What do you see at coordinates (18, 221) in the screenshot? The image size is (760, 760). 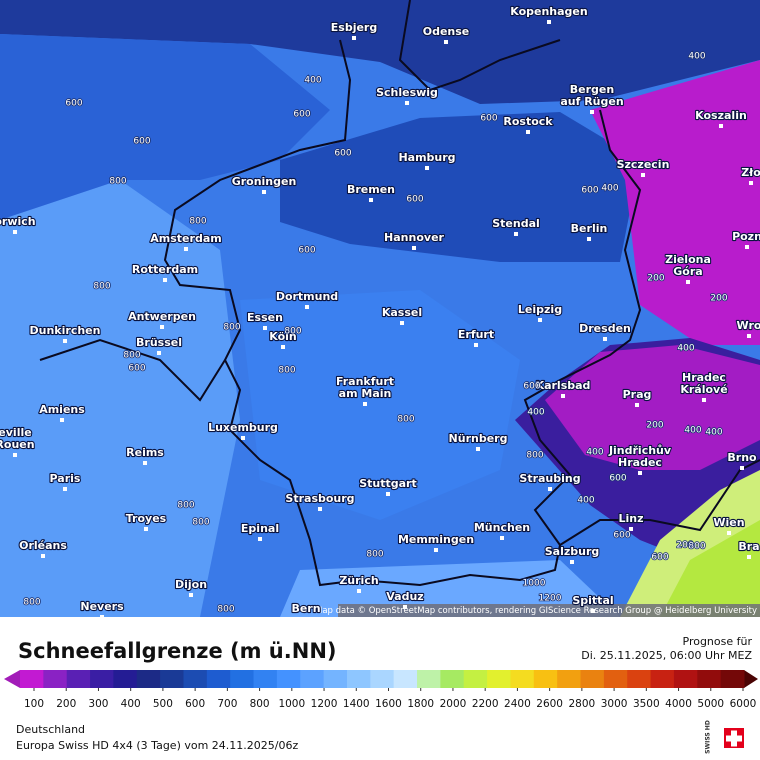 I see `city-label: orwich` at bounding box center [18, 221].